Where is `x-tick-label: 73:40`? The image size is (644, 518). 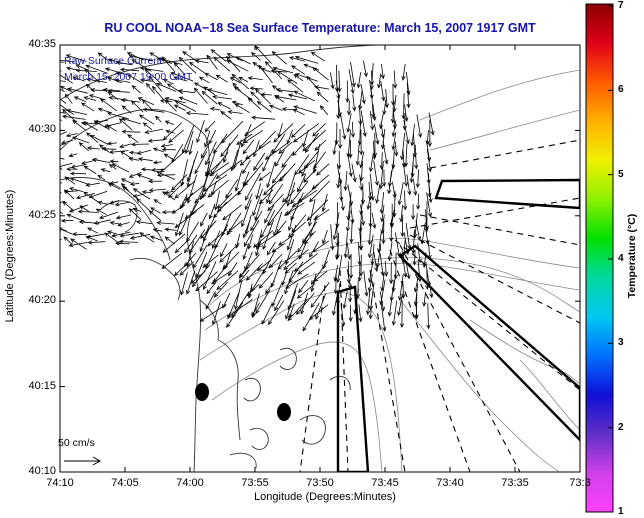 x-tick-label: 73:40 is located at coordinates (450, 483).